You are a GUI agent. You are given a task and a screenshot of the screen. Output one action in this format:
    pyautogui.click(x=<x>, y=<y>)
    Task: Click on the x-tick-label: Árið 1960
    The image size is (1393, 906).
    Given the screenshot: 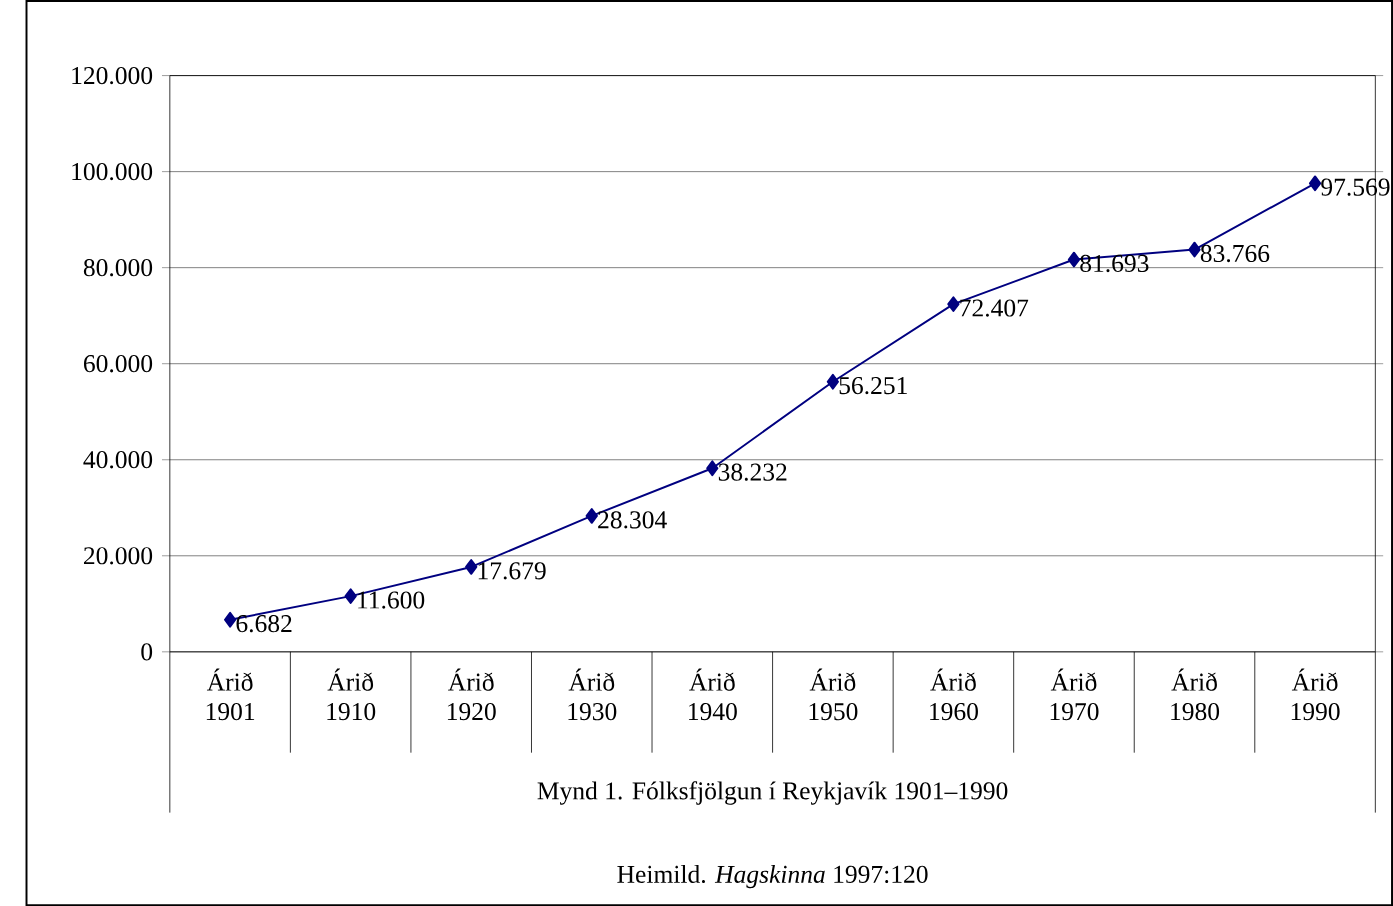 What is the action you would take?
    pyautogui.click(x=954, y=694)
    